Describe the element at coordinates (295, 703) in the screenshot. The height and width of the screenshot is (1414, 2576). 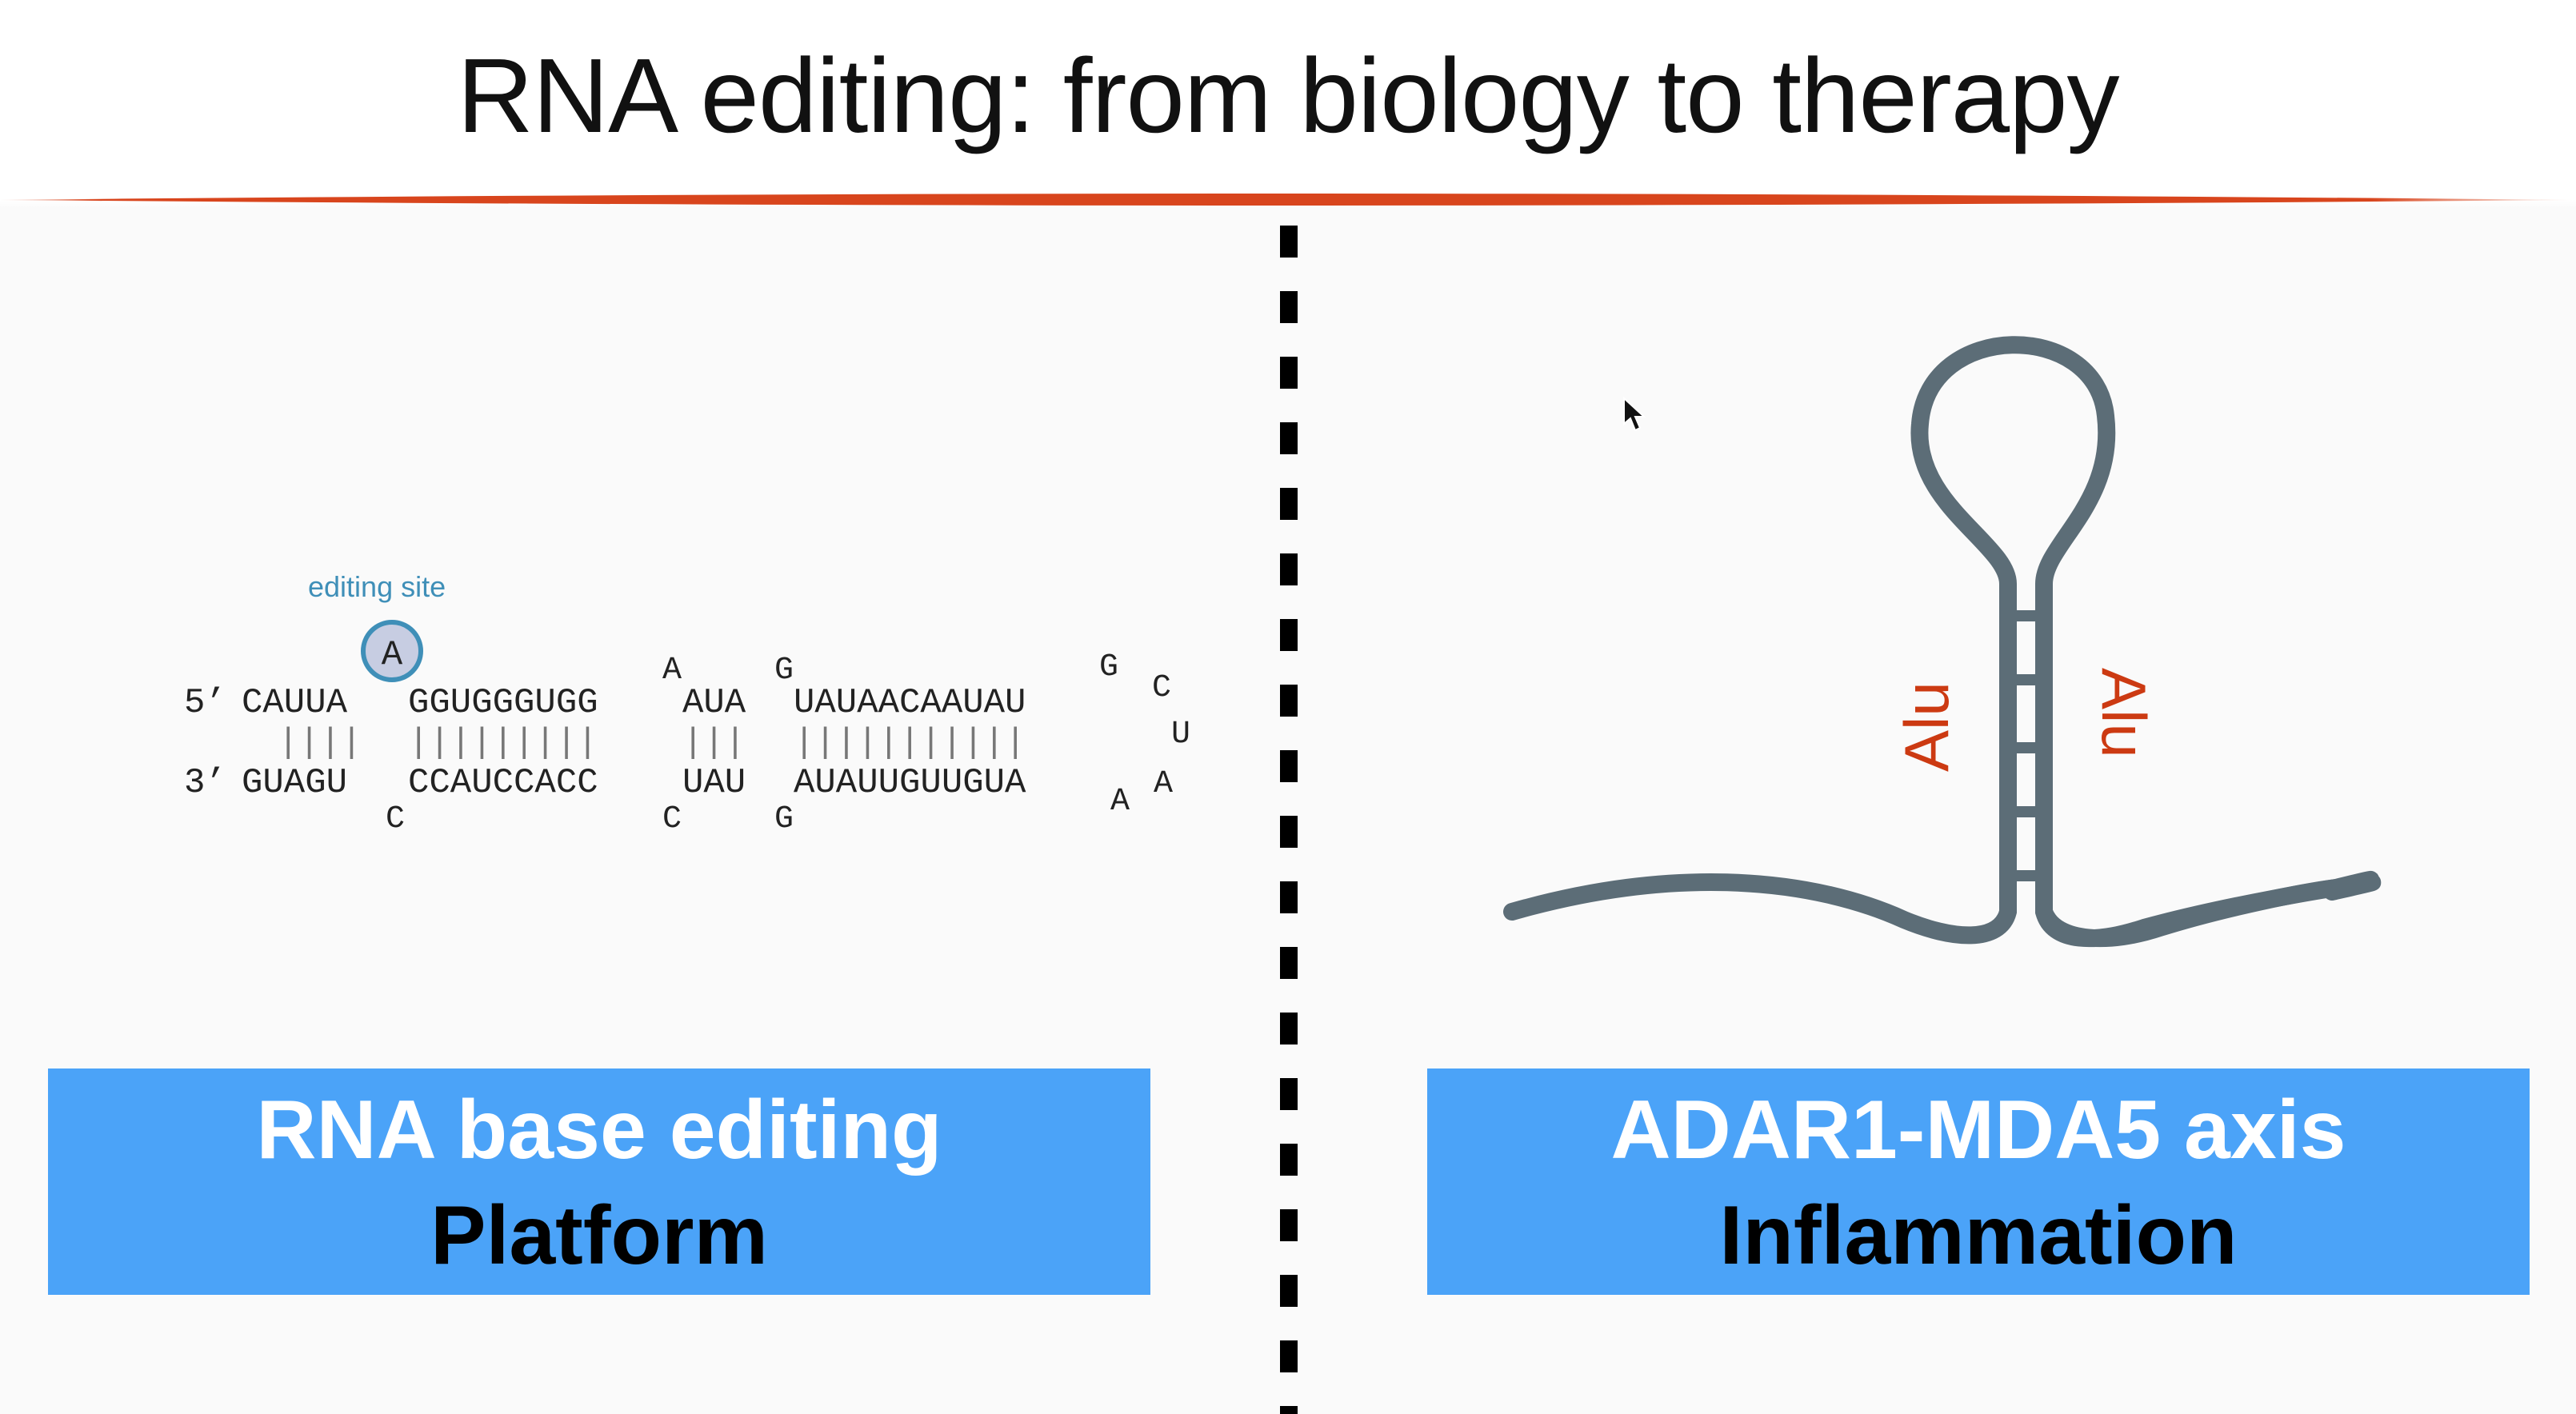
I see `top-strand-segment: CAUUA` at that location.